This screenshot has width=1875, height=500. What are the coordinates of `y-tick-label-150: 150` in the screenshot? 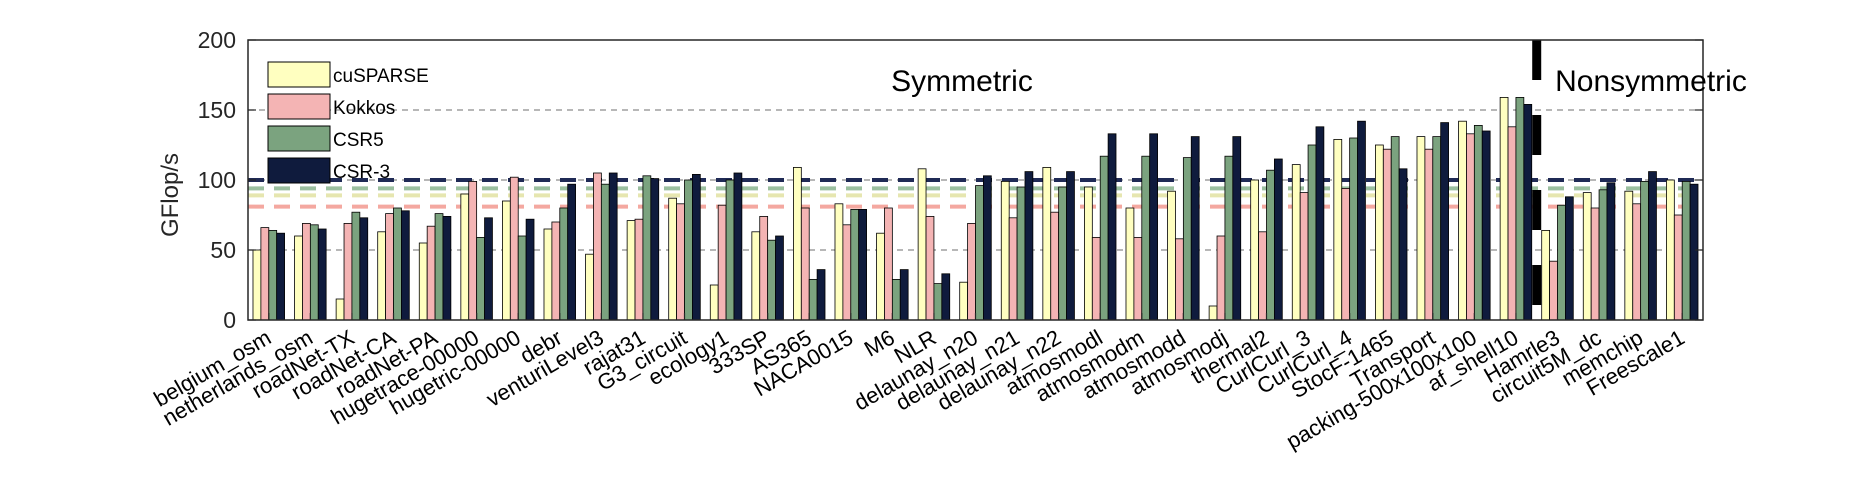 It's located at (217, 110).